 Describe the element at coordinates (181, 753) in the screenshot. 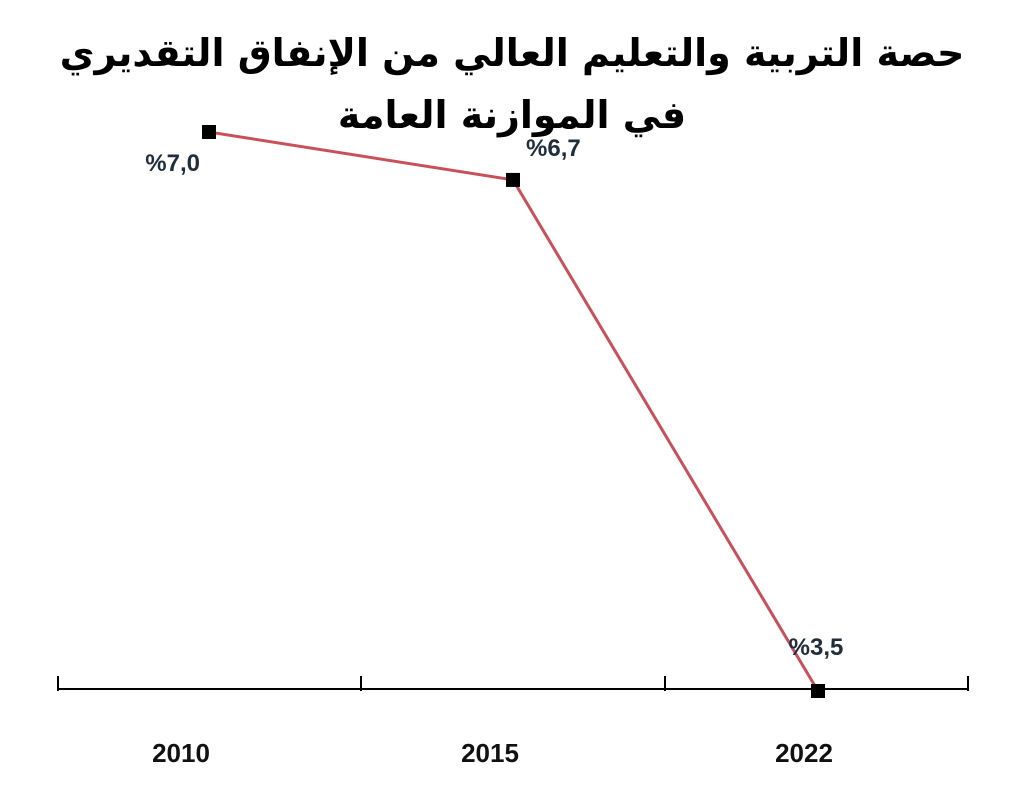

I see `x-tick-label: 2010` at that location.